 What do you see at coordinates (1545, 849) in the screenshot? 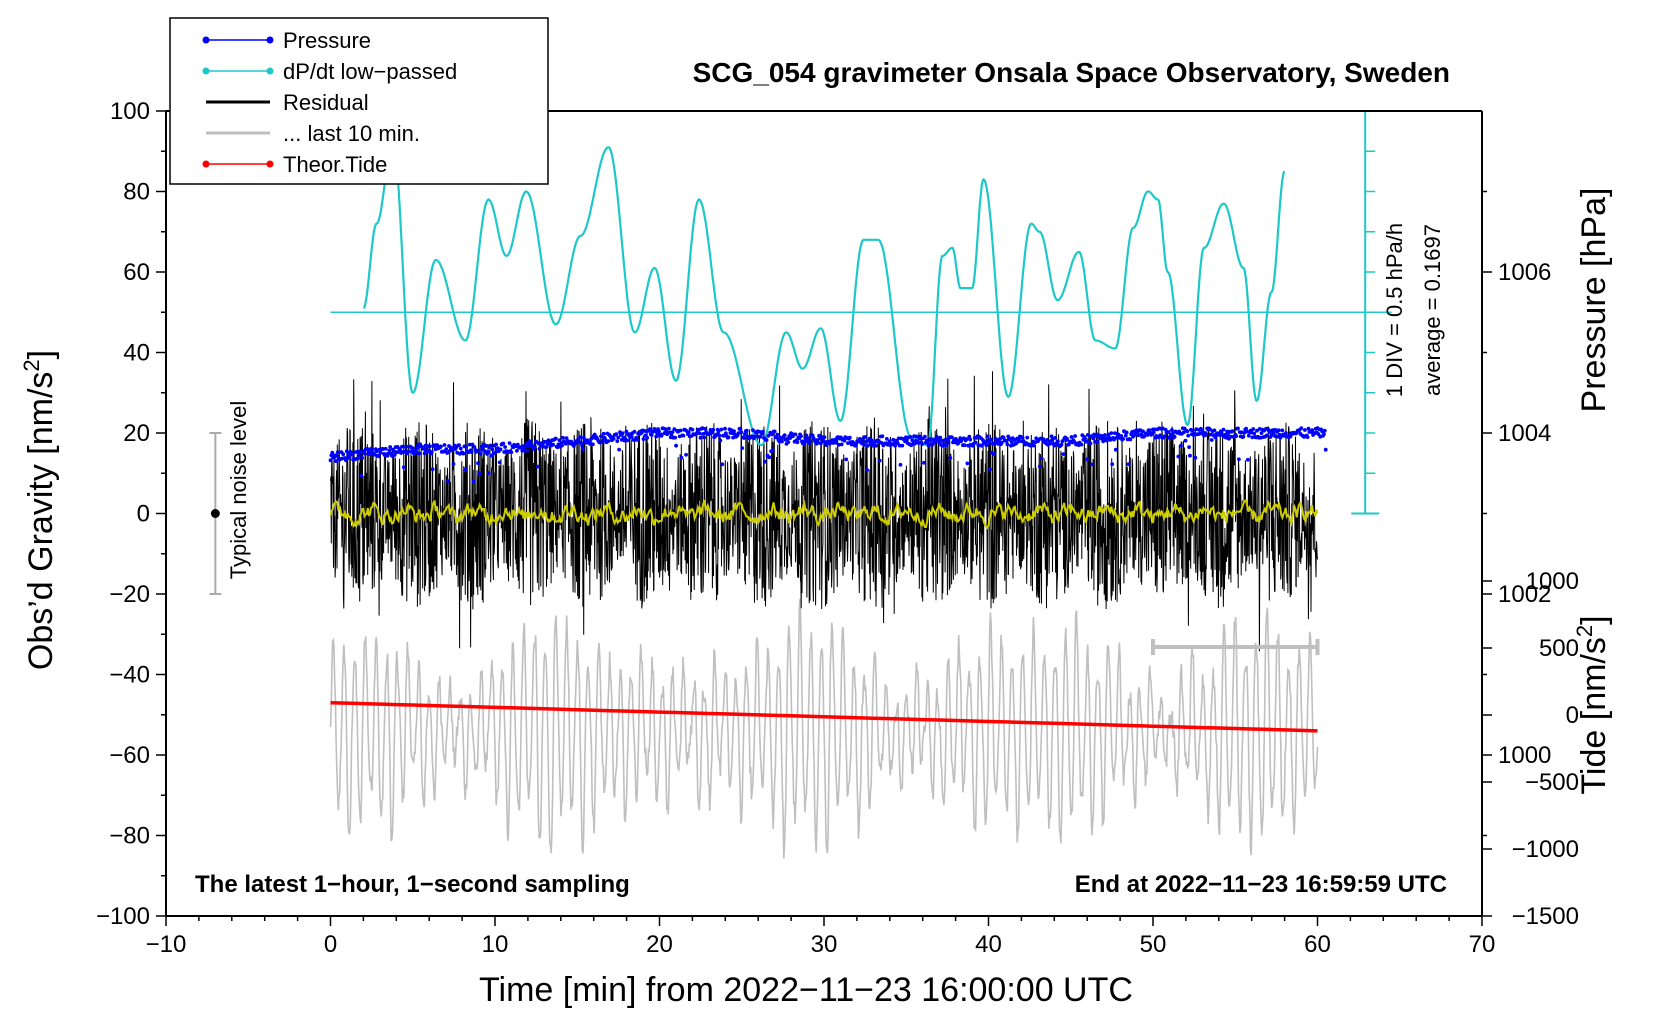
I see `tide-tick-label: −1000` at bounding box center [1545, 849].